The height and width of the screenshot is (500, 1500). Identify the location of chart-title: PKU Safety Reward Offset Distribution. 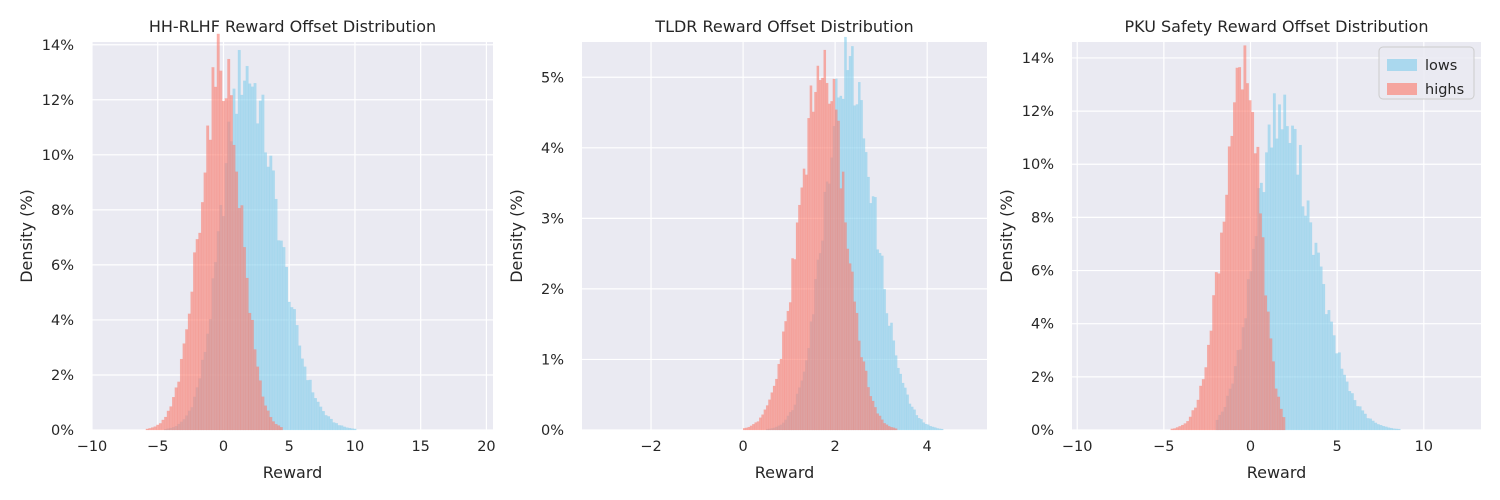
(1277, 26).